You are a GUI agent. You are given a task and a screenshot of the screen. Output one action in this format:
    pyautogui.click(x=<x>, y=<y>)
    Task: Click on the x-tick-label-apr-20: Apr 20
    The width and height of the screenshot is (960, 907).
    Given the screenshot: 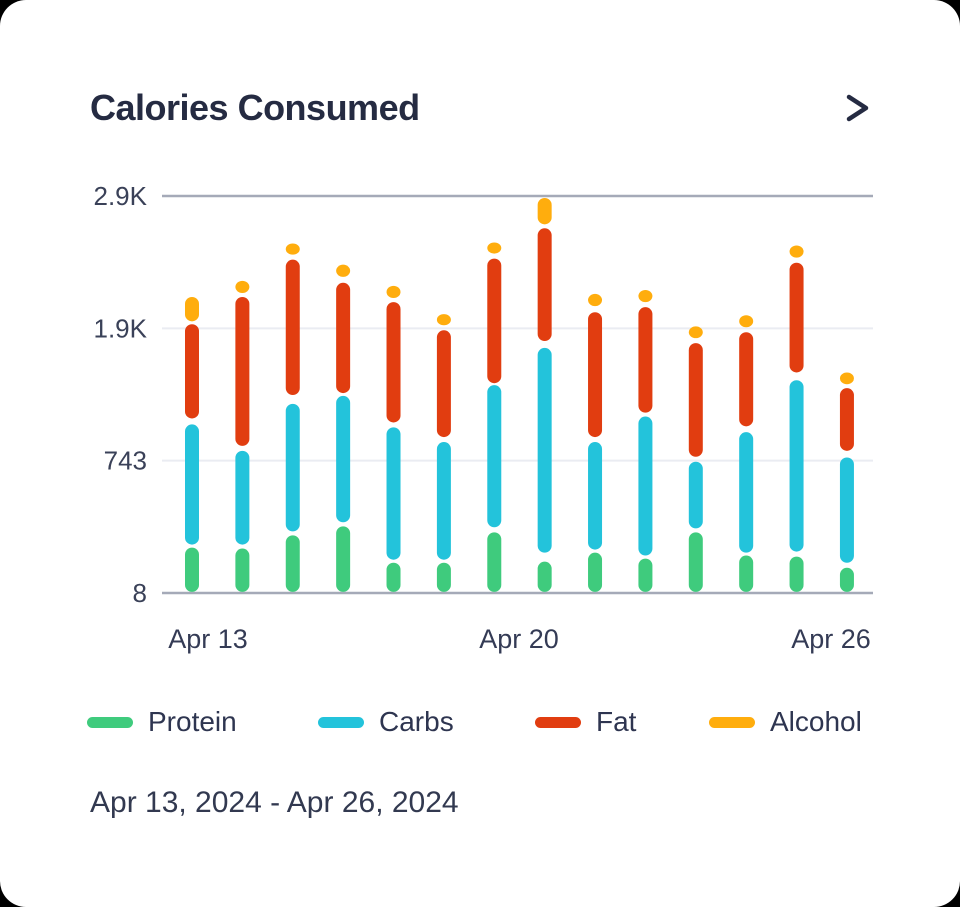 What is the action you would take?
    pyautogui.click(x=519, y=639)
    